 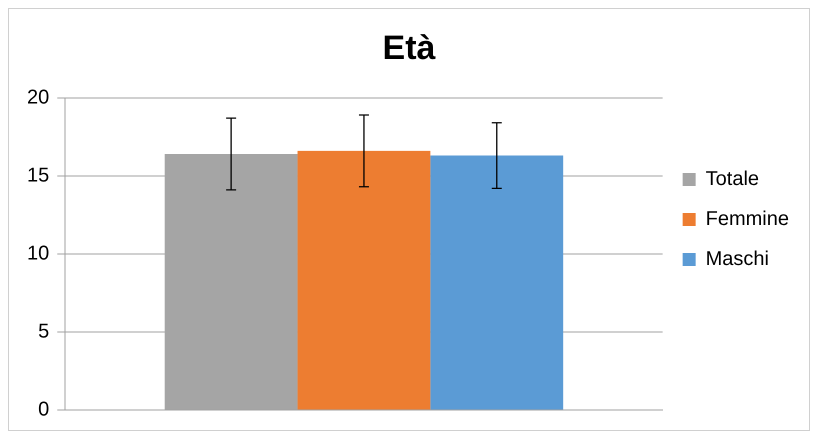 I want to click on y-tick-label: 15, so click(x=38, y=175).